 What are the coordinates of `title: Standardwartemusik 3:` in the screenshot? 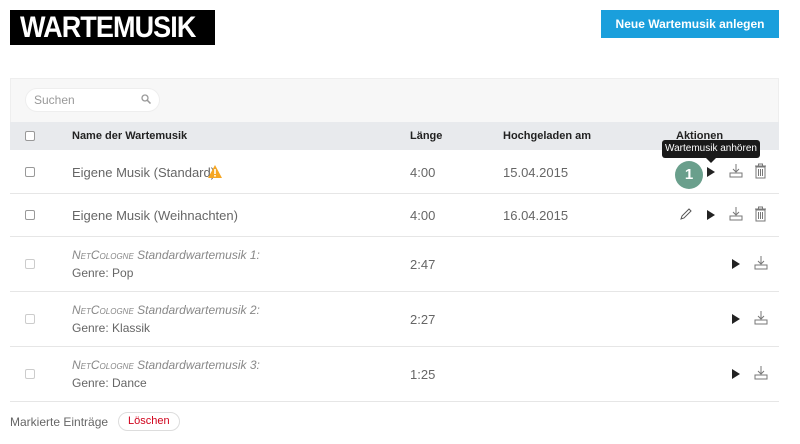 It's located at (196, 365).